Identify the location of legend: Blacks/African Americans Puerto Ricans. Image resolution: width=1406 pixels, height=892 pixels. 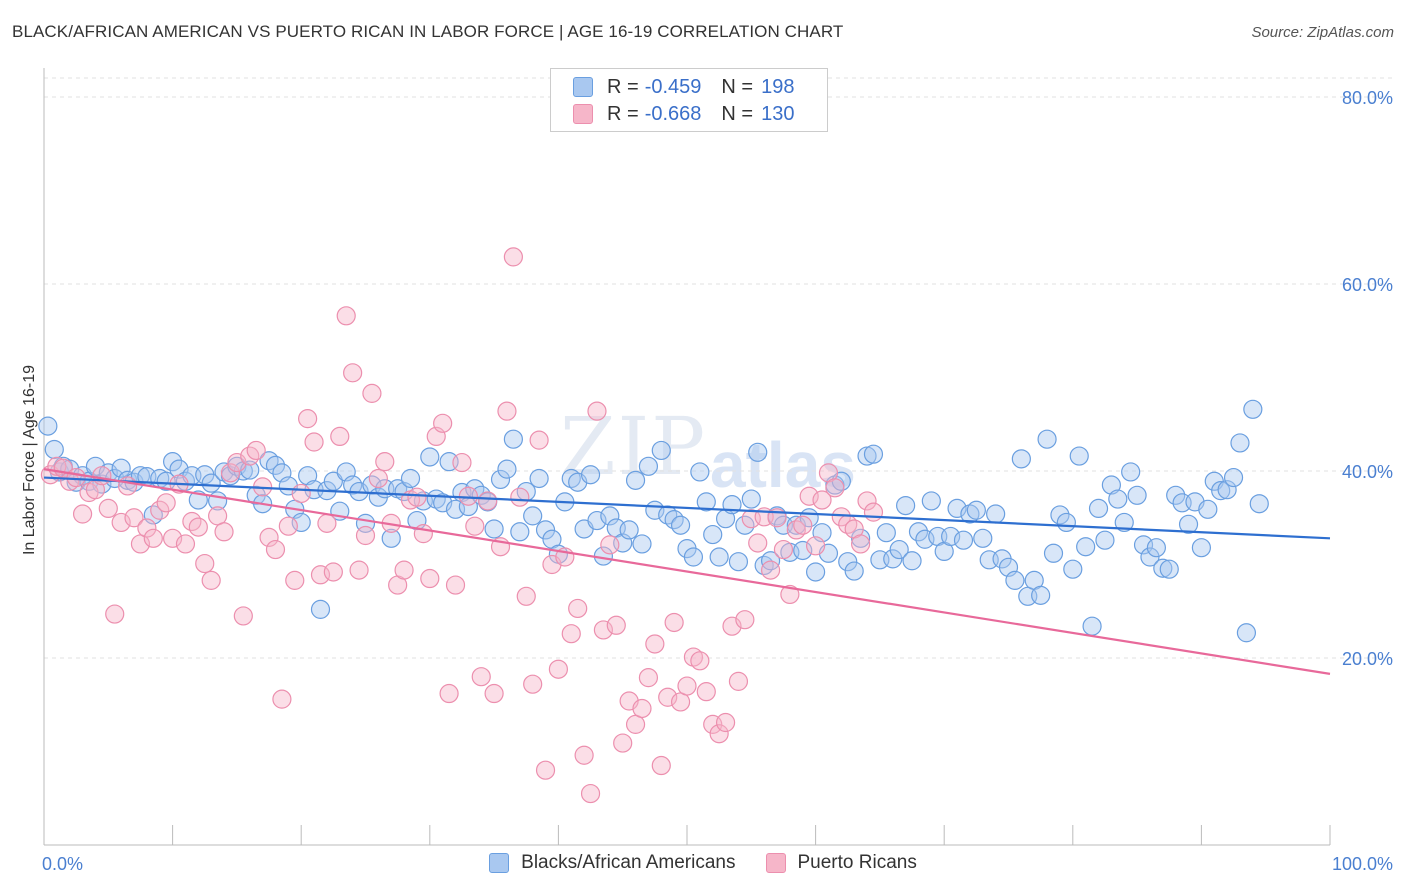
(703, 863).